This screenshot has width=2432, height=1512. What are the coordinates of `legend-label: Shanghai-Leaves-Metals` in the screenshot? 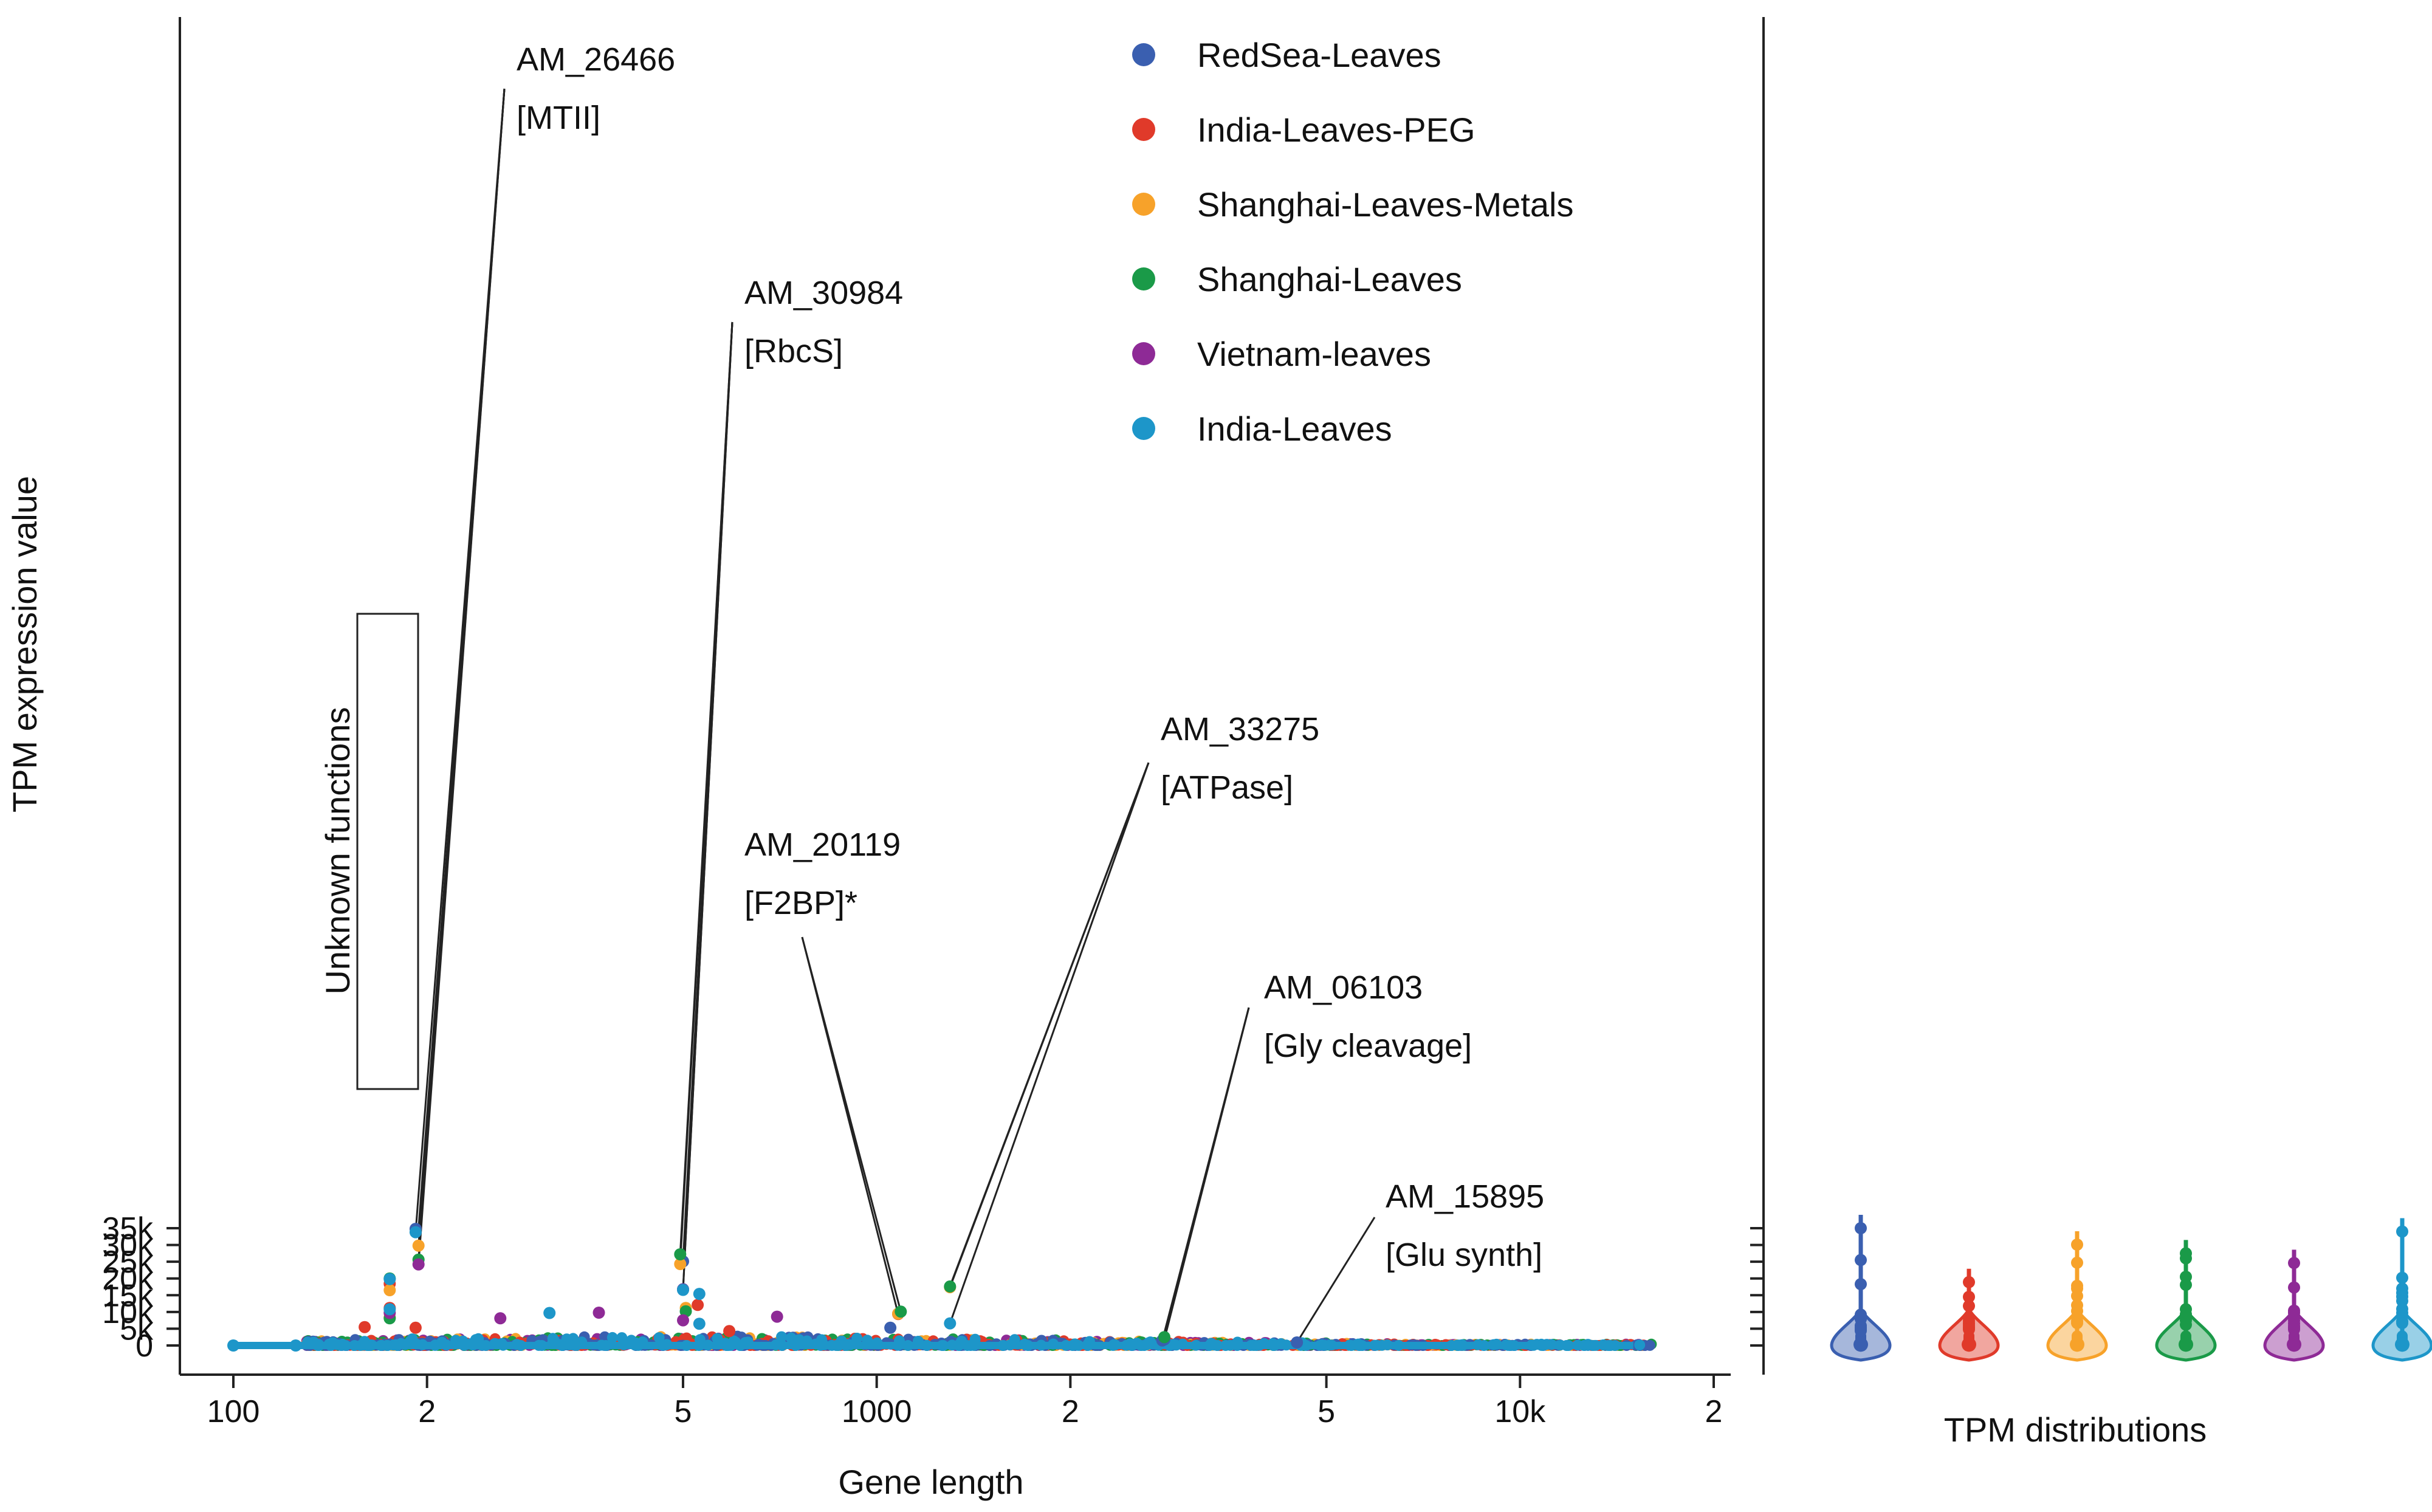 It's located at (1385, 205).